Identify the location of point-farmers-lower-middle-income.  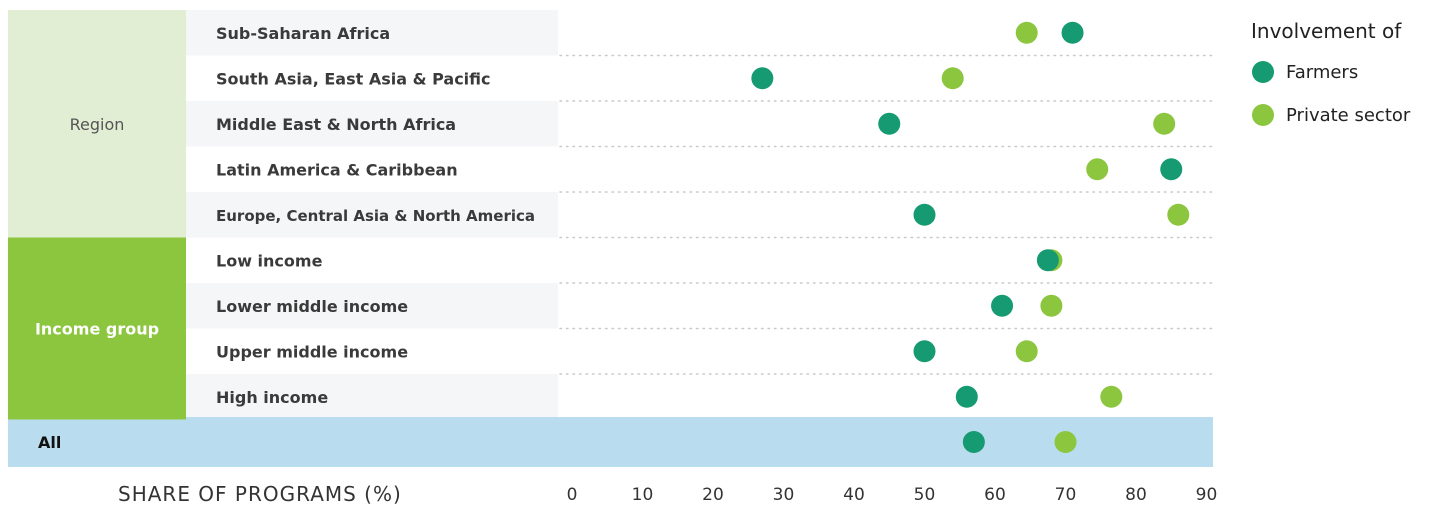
(1002, 305).